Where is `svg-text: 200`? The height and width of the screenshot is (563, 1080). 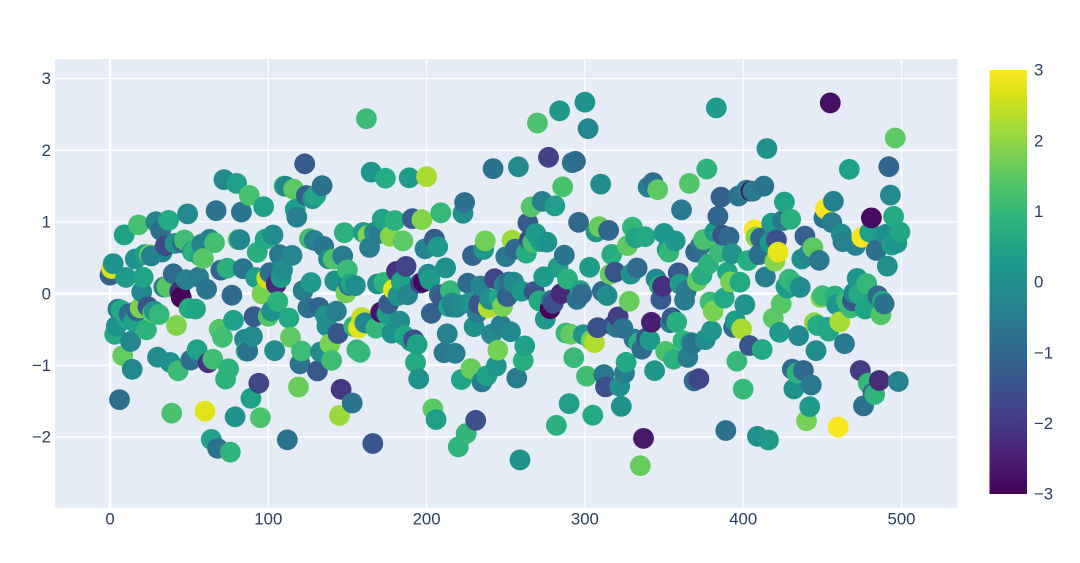 svg-text: 200 is located at coordinates (427, 518).